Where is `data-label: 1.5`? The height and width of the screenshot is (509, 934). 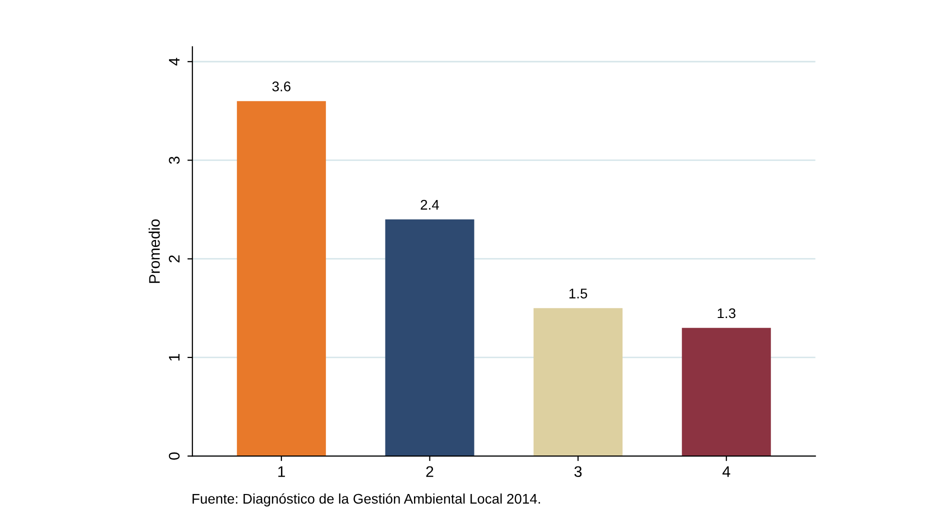
data-label: 1.5 is located at coordinates (578, 293).